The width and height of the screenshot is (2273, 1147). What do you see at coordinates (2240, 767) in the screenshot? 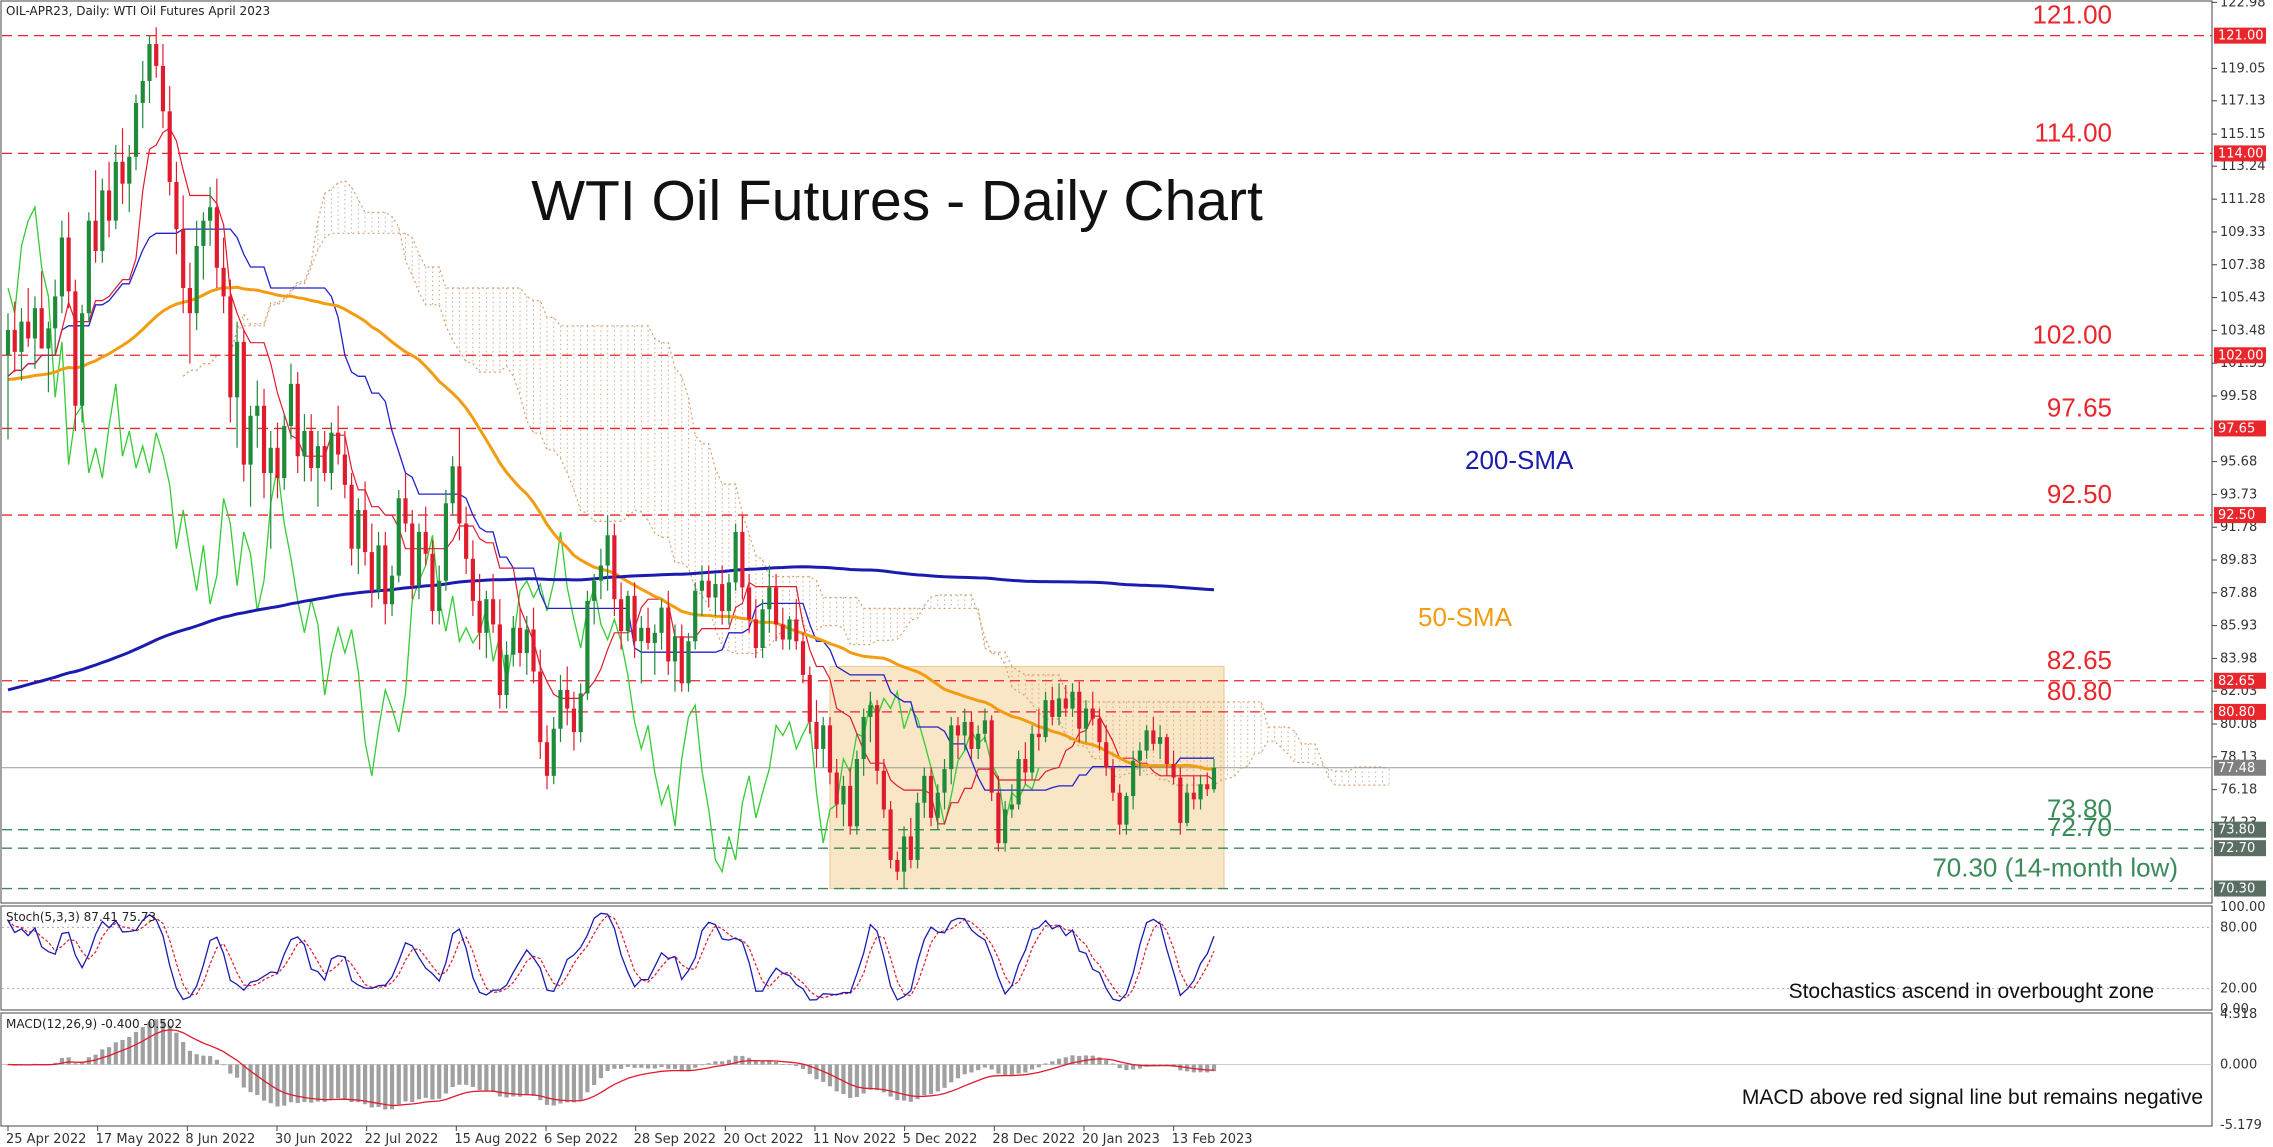
I see `current-price-tag` at bounding box center [2240, 767].